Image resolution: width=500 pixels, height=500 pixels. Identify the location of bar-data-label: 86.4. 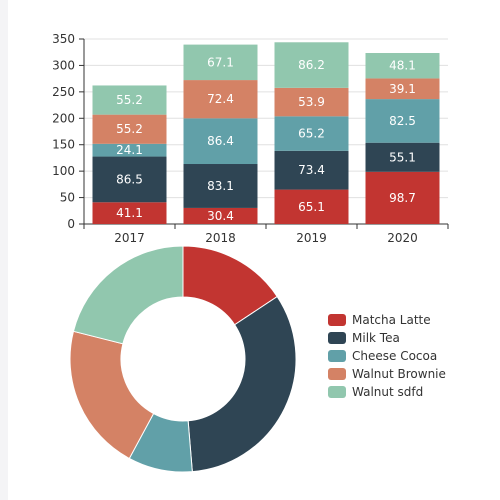
(220, 141).